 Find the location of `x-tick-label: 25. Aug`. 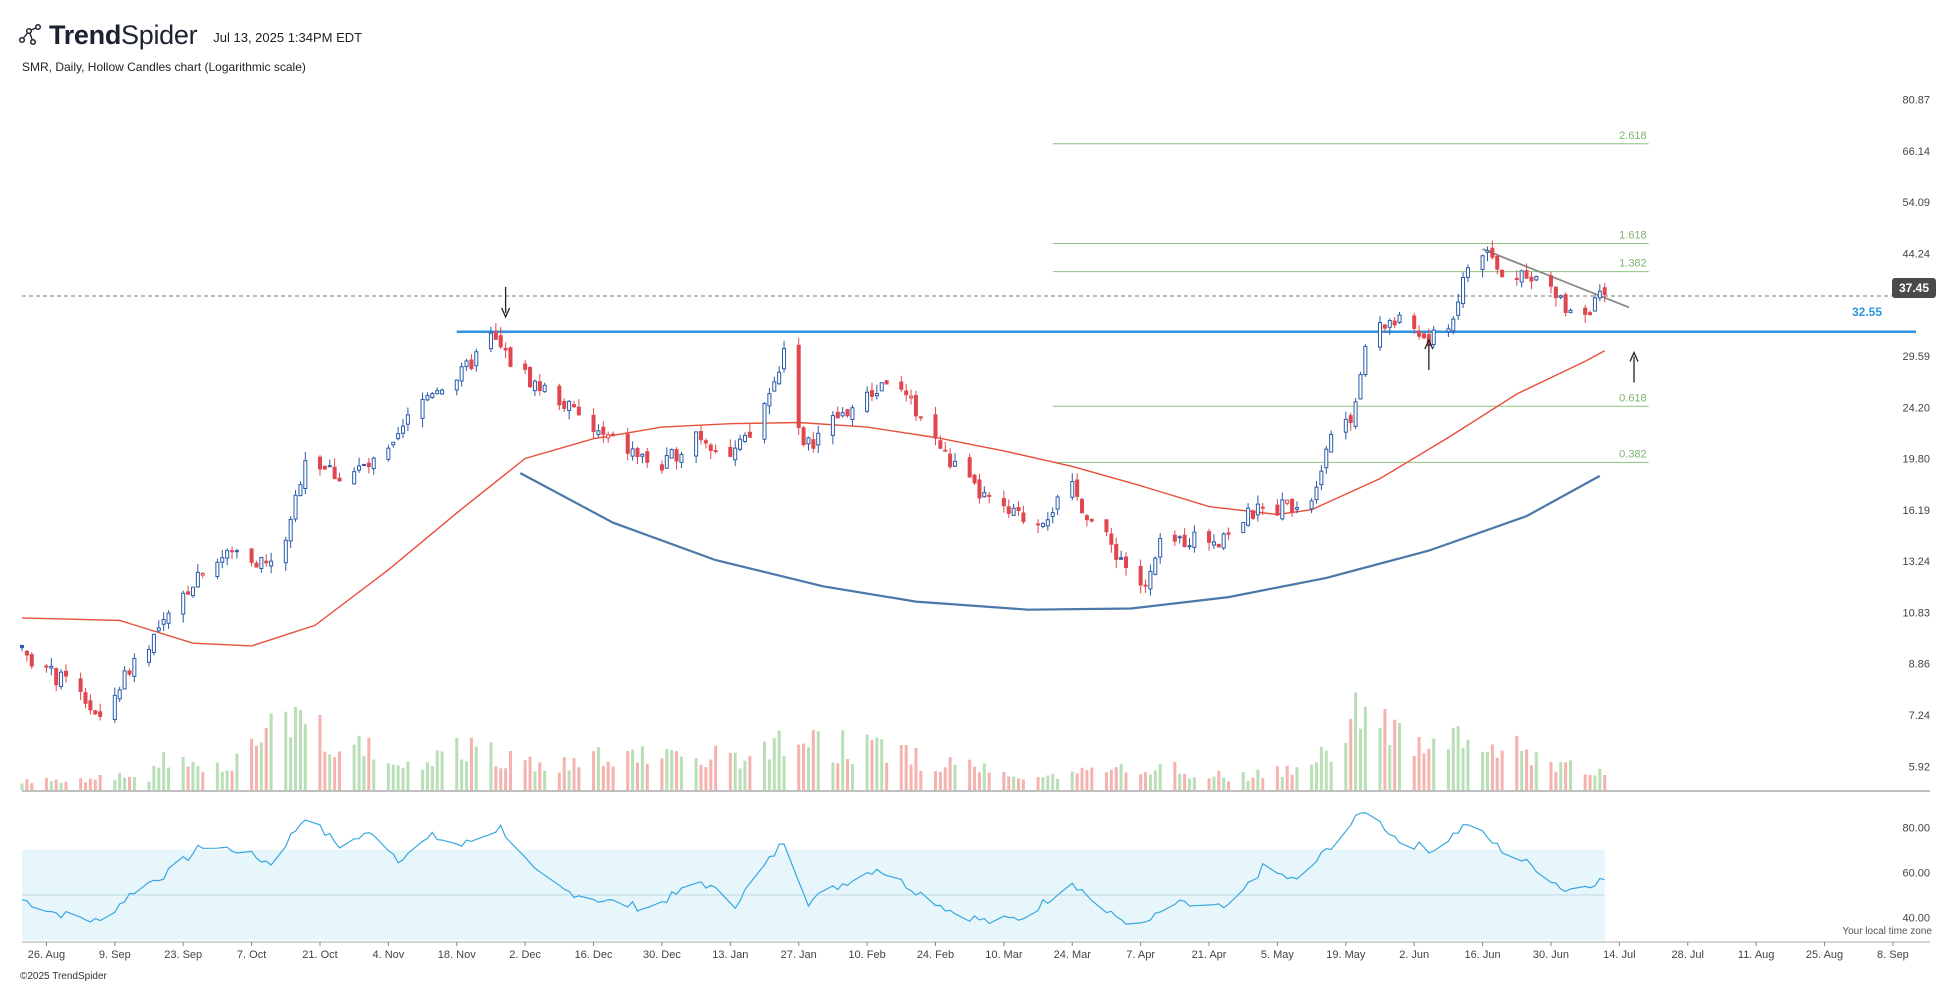

x-tick-label: 25. Aug is located at coordinates (1824, 955).